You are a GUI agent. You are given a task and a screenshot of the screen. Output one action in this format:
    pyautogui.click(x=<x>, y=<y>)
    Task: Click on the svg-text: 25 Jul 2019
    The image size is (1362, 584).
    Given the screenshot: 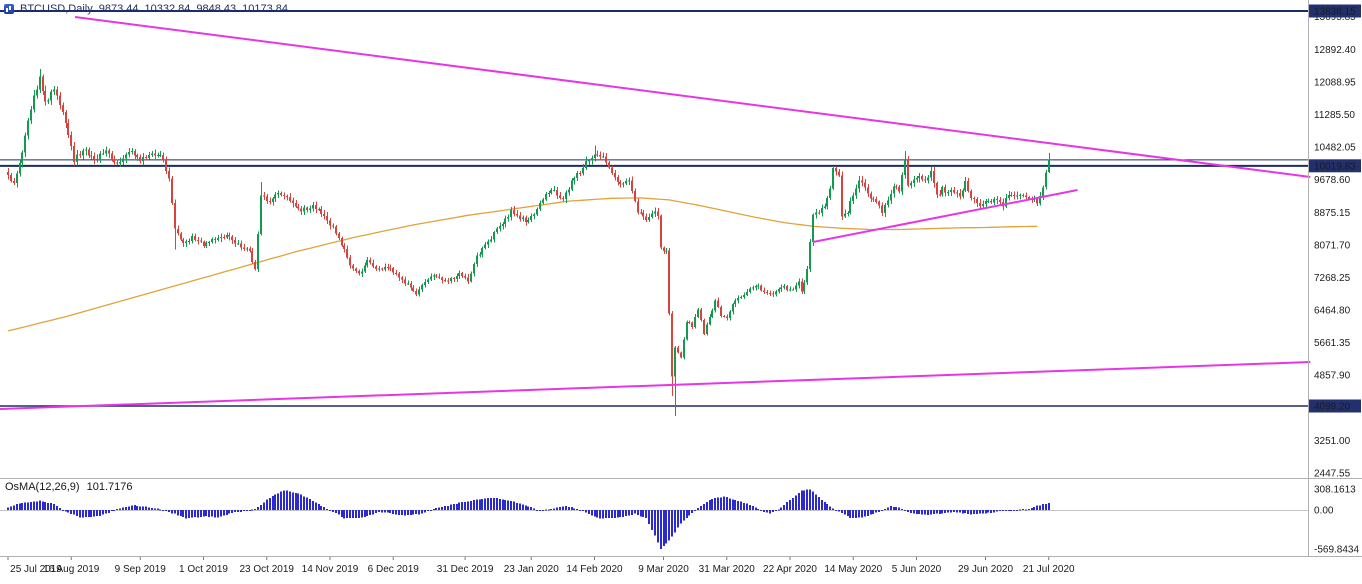 What is the action you would take?
    pyautogui.click(x=36, y=569)
    